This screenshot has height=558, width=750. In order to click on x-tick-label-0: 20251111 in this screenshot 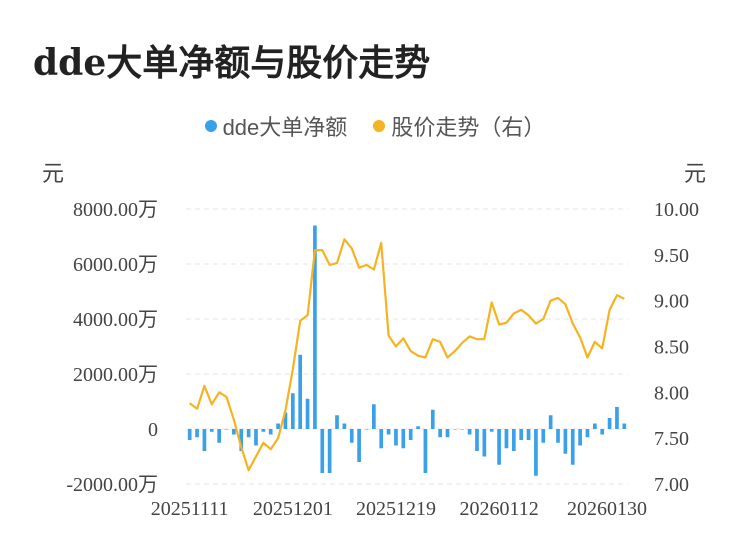, I will do `click(190, 509)`.